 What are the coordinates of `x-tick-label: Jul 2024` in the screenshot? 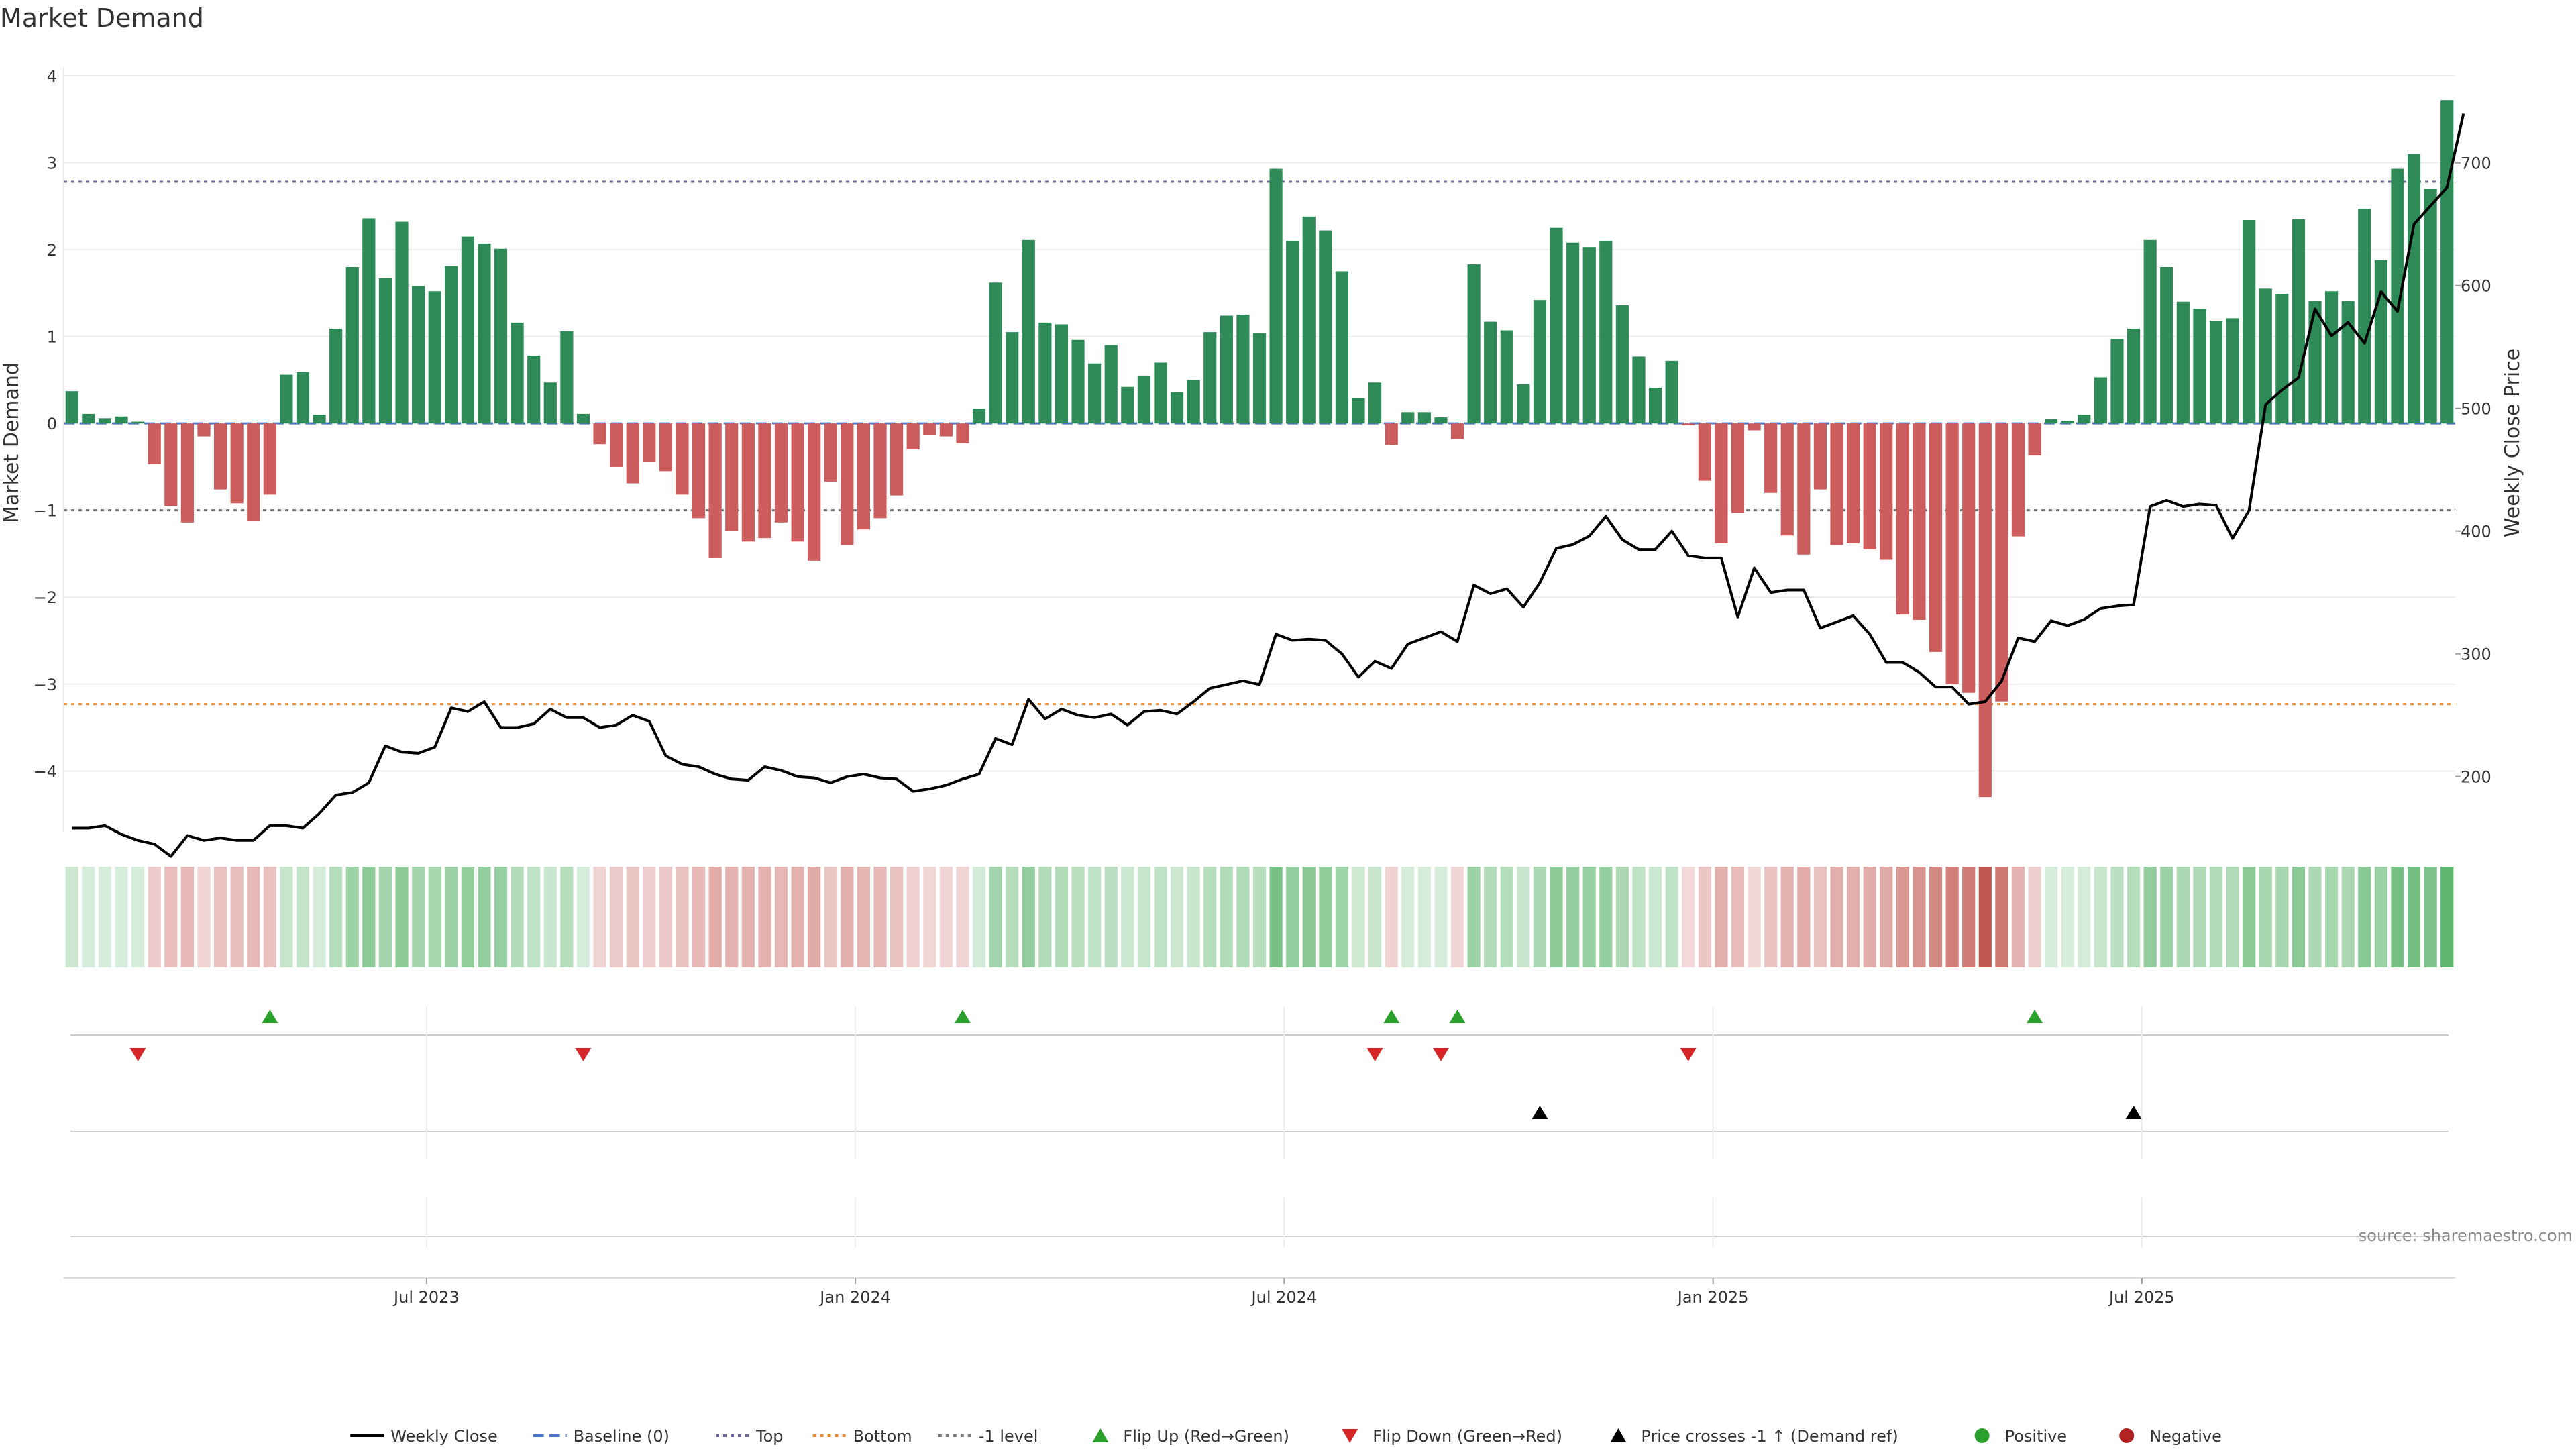 It's located at (1284, 1297).